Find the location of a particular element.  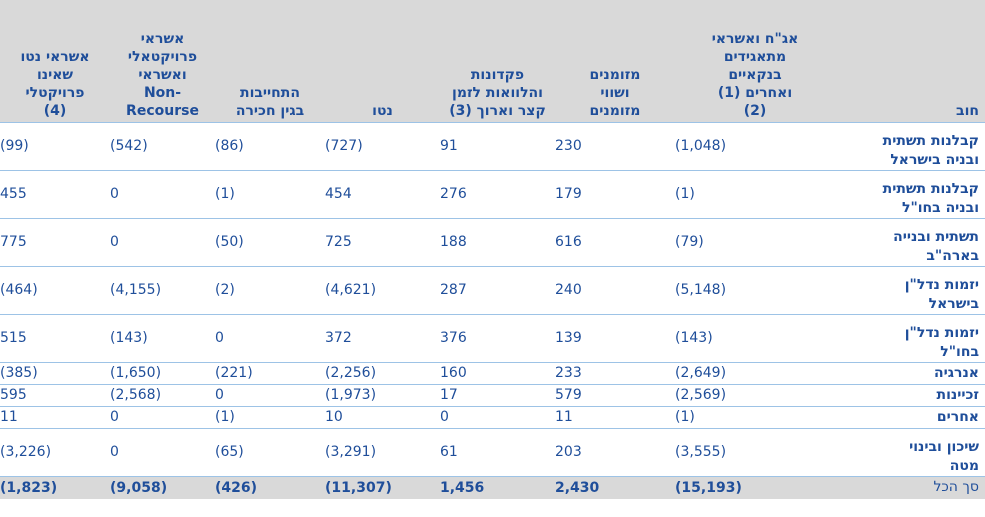

cell-net-credit: (464) is located at coordinates (55, 289).